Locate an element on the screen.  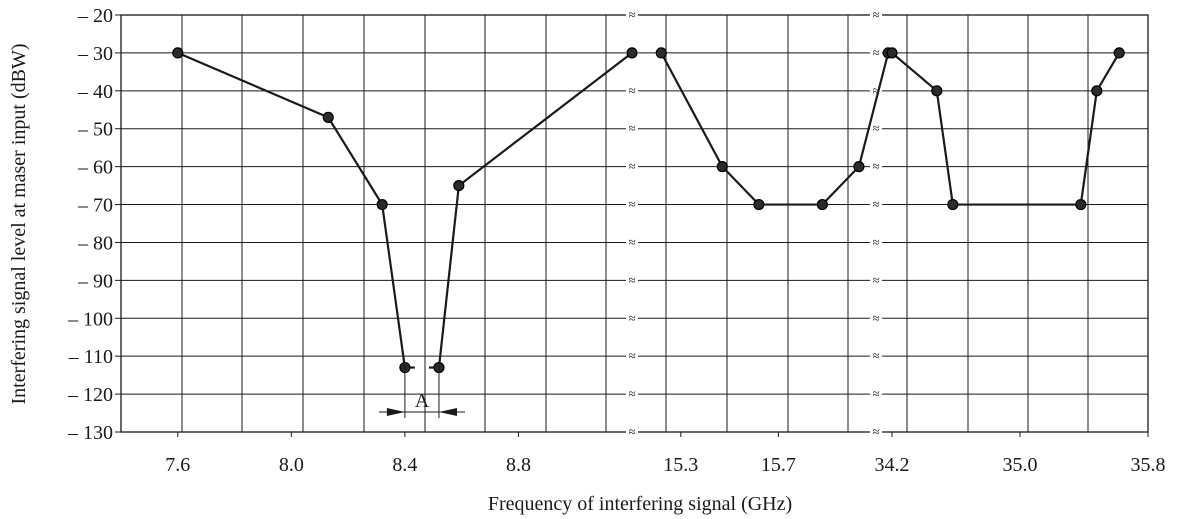
y-tick-label: – 20 is located at coordinates (95, 16).